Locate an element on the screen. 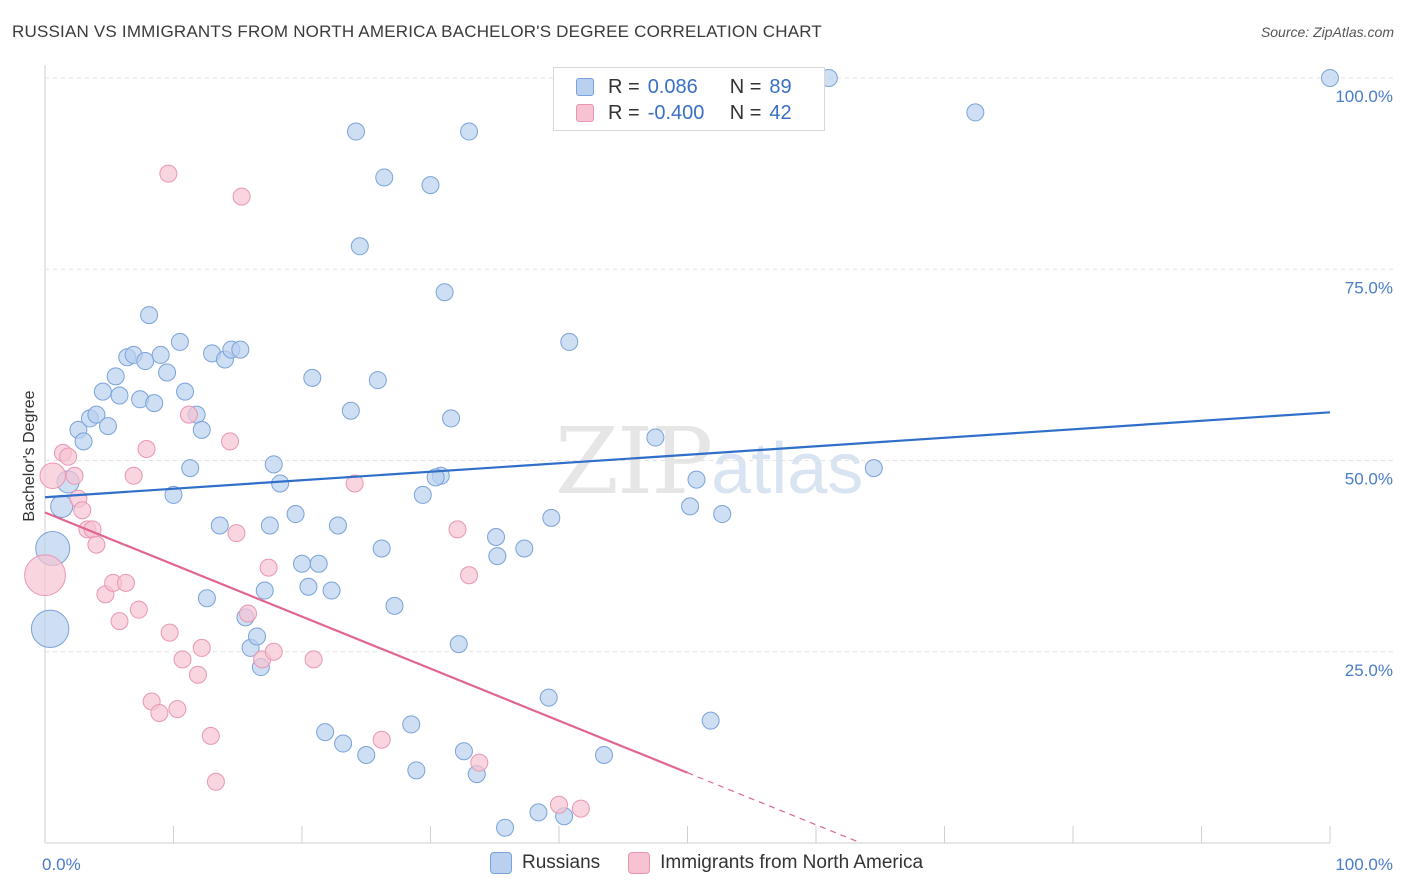  y-tick-label: 100.0% is located at coordinates (1364, 96).